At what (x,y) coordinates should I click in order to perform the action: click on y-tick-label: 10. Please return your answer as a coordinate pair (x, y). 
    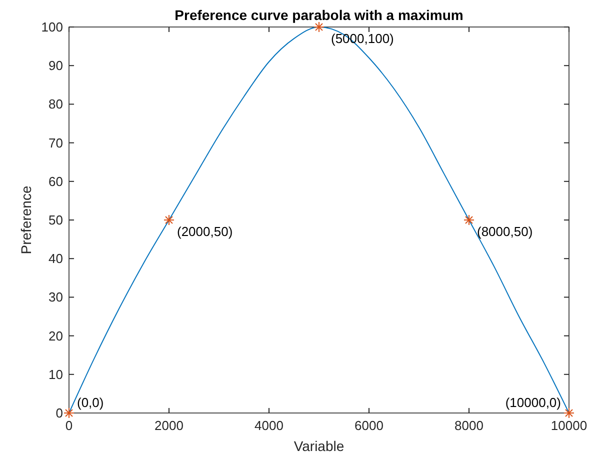
    Looking at the image, I should click on (55, 374).